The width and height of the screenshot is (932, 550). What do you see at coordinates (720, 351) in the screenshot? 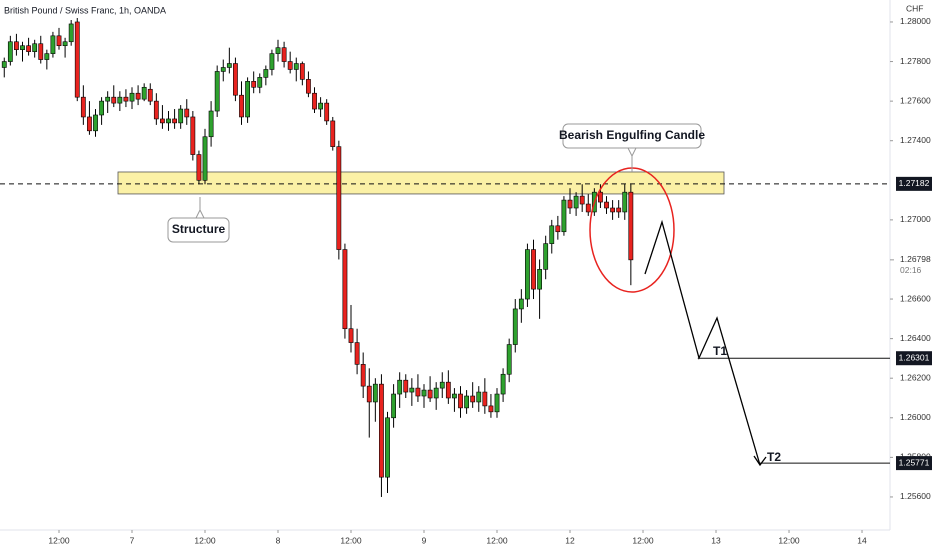
I see `t1-label: T1` at bounding box center [720, 351].